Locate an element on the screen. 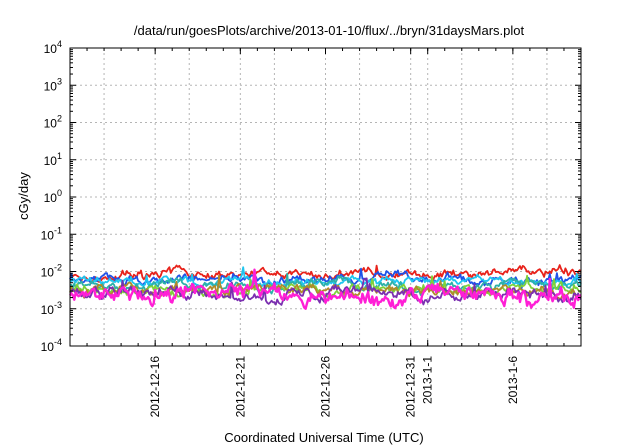  y-tick-label: 10¹ is located at coordinates (53, 159).